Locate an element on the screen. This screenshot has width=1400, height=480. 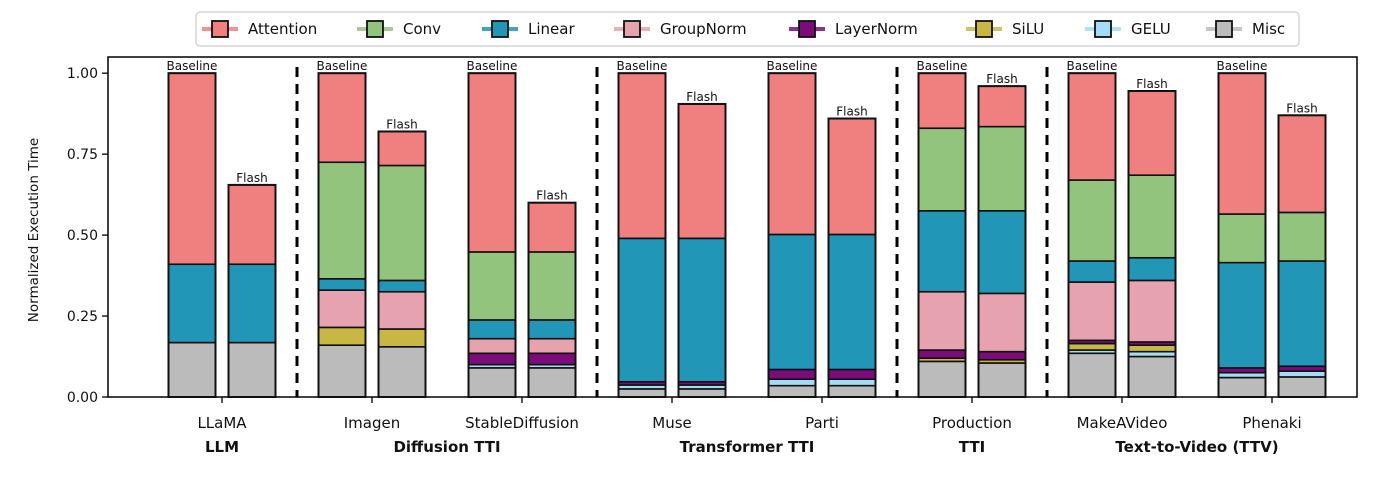
bar-segment-stablediffusion-flash-layernorm is located at coordinates (552, 359).